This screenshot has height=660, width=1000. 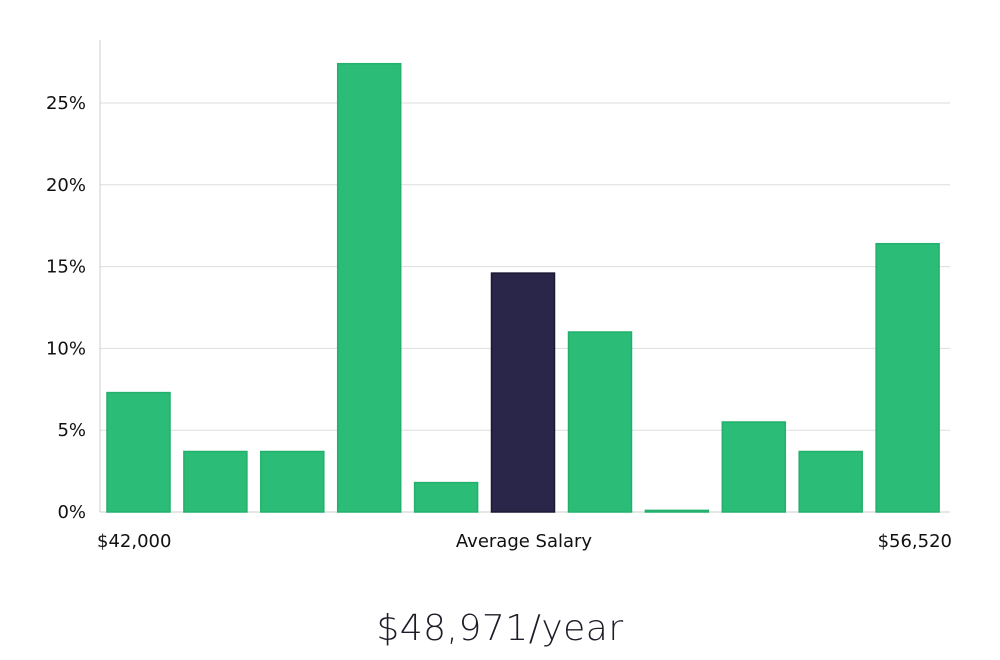 I want to click on y-tick-label: 15%, so click(x=66, y=267).